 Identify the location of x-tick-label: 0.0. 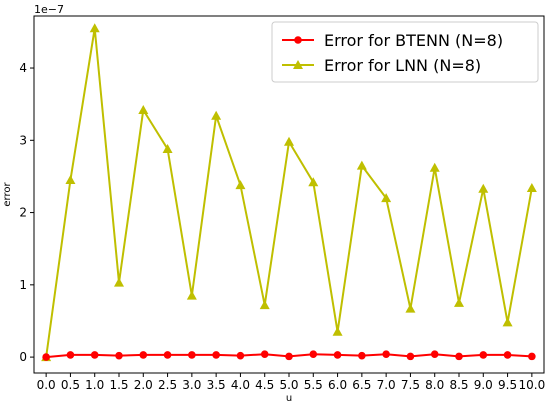
(46, 385).